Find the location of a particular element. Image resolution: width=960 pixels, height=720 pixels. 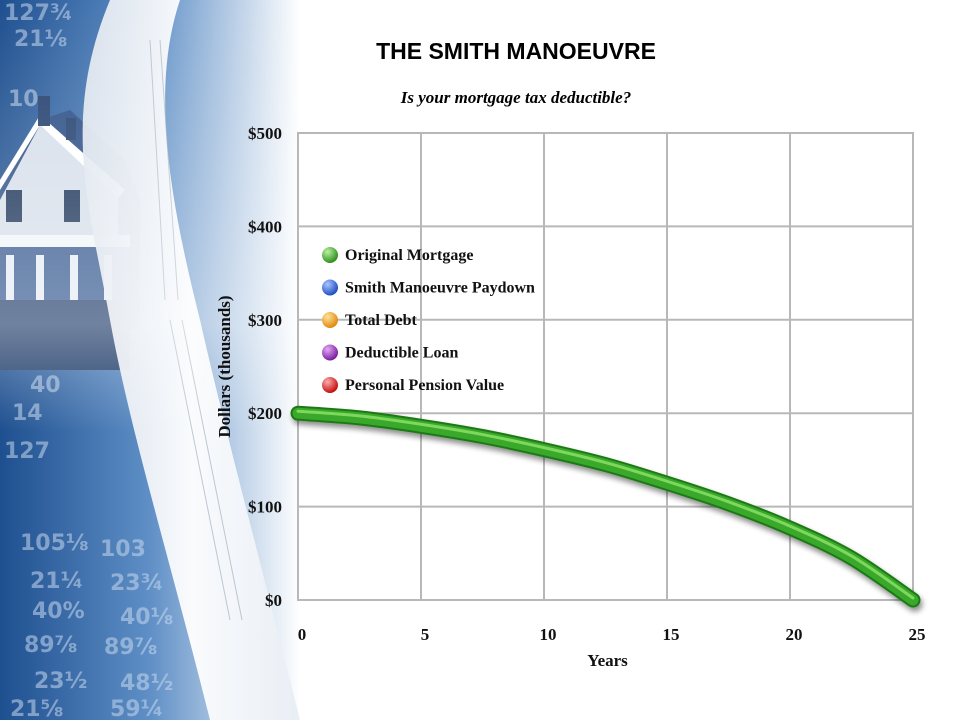

legend-label: Deductible Loan is located at coordinates (401, 353).